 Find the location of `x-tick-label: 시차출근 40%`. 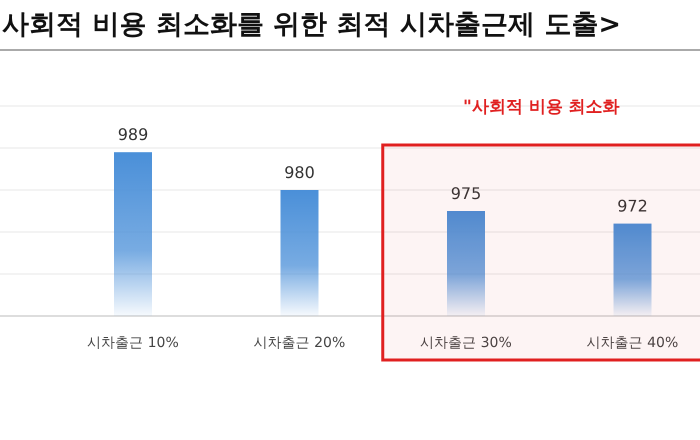

x-tick-label: 시차출근 40% is located at coordinates (632, 343).